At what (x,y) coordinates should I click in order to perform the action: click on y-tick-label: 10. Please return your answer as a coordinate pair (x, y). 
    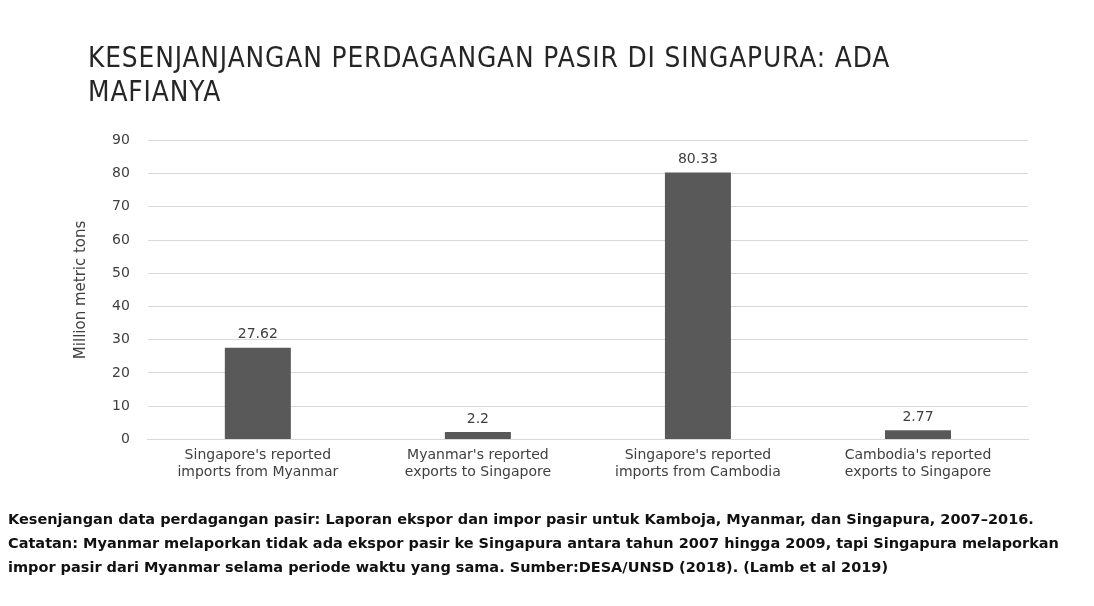
    Looking at the image, I should click on (120, 404).